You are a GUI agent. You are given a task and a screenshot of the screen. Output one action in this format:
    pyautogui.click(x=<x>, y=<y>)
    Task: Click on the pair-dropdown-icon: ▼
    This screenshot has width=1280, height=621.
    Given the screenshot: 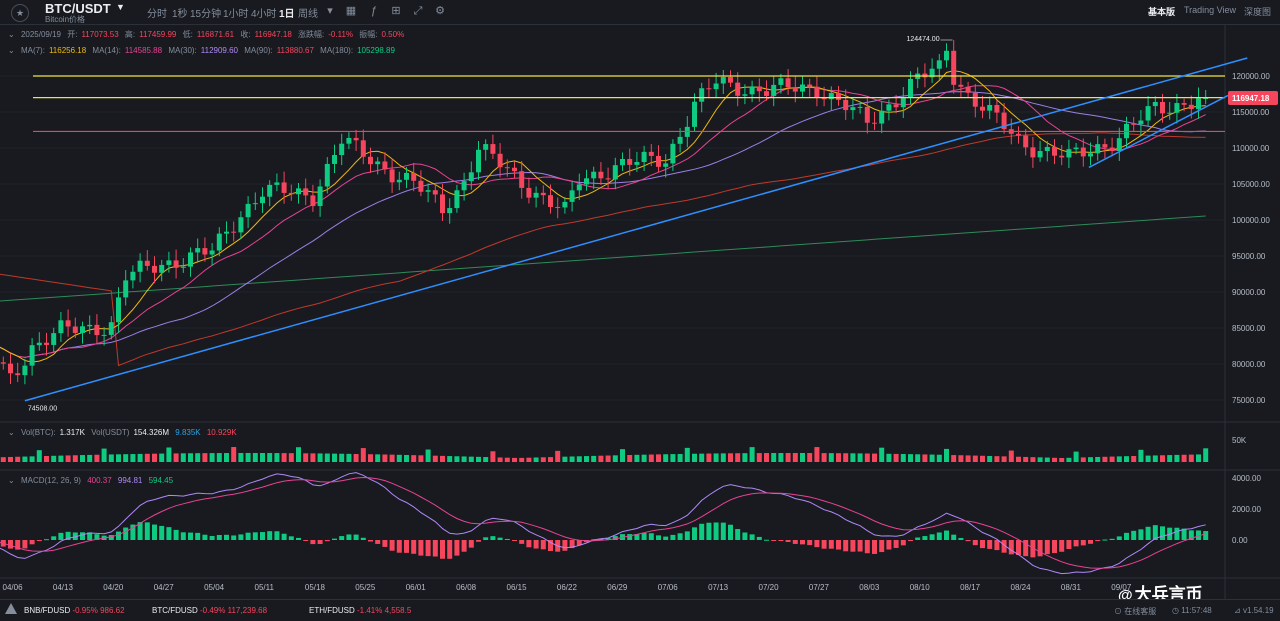 What is the action you would take?
    pyautogui.click(x=120, y=7)
    